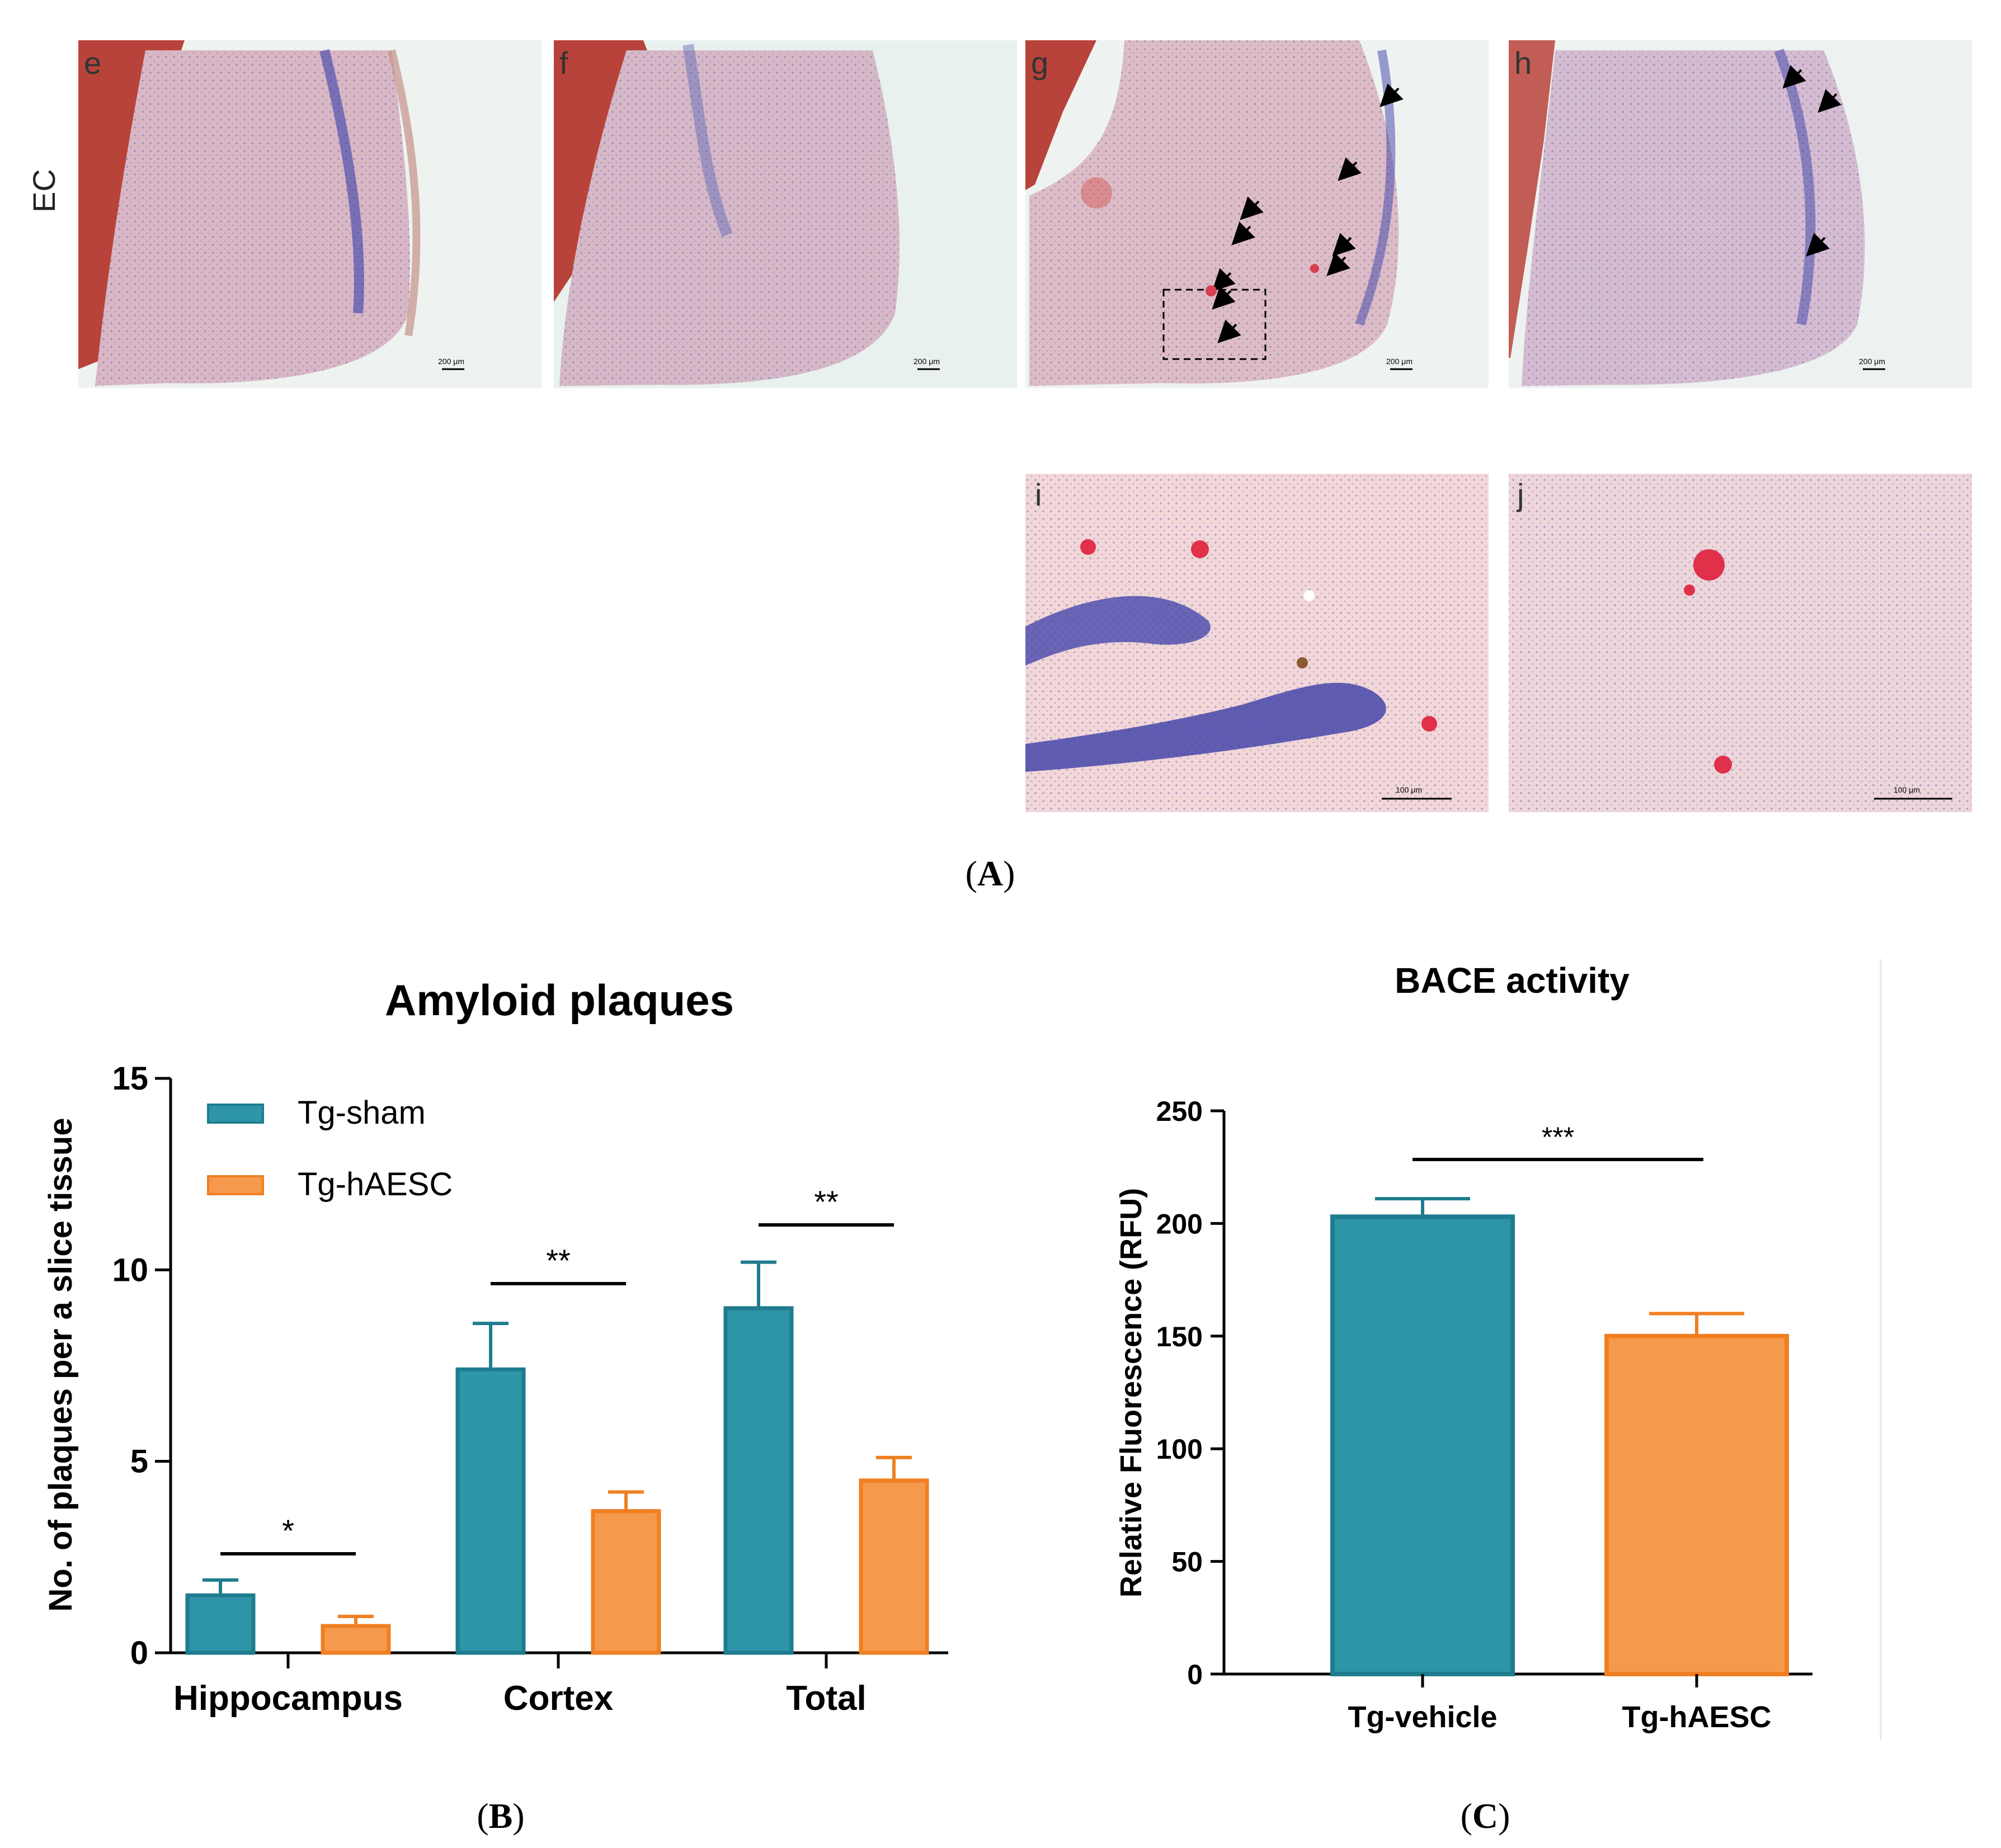 Image resolution: width=2001 pixels, height=1848 pixels. I want to click on y-tick-label: 250, so click(1179, 1111).